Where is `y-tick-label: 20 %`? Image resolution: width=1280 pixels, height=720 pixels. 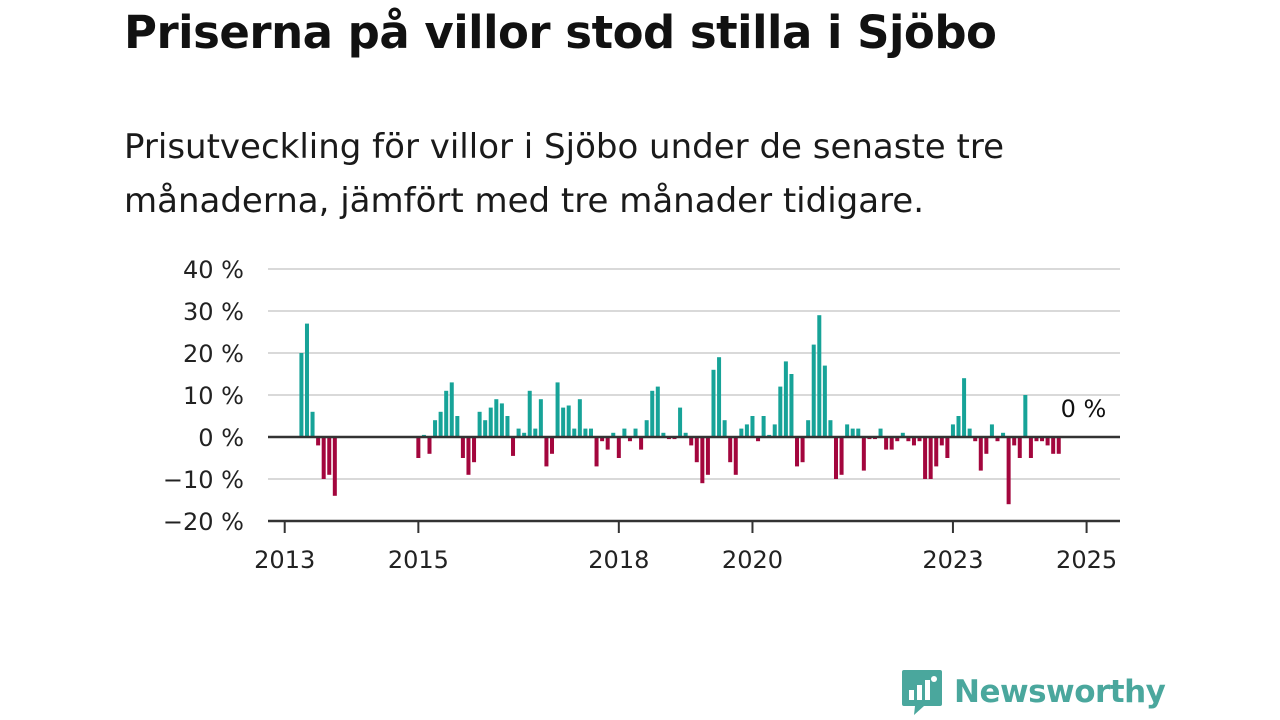 y-tick-label: 20 % is located at coordinates (213, 354).